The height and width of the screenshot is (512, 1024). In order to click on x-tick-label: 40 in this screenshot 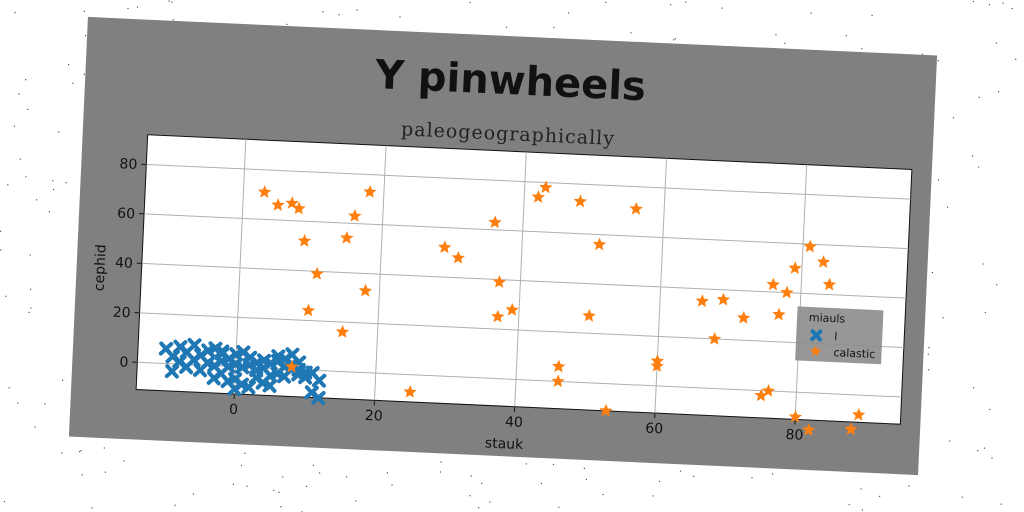, I will do `click(514, 422)`.